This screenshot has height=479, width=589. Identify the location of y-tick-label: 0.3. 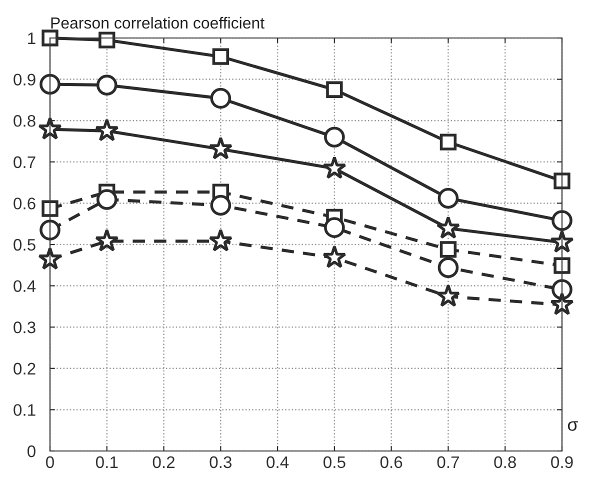
(25, 328).